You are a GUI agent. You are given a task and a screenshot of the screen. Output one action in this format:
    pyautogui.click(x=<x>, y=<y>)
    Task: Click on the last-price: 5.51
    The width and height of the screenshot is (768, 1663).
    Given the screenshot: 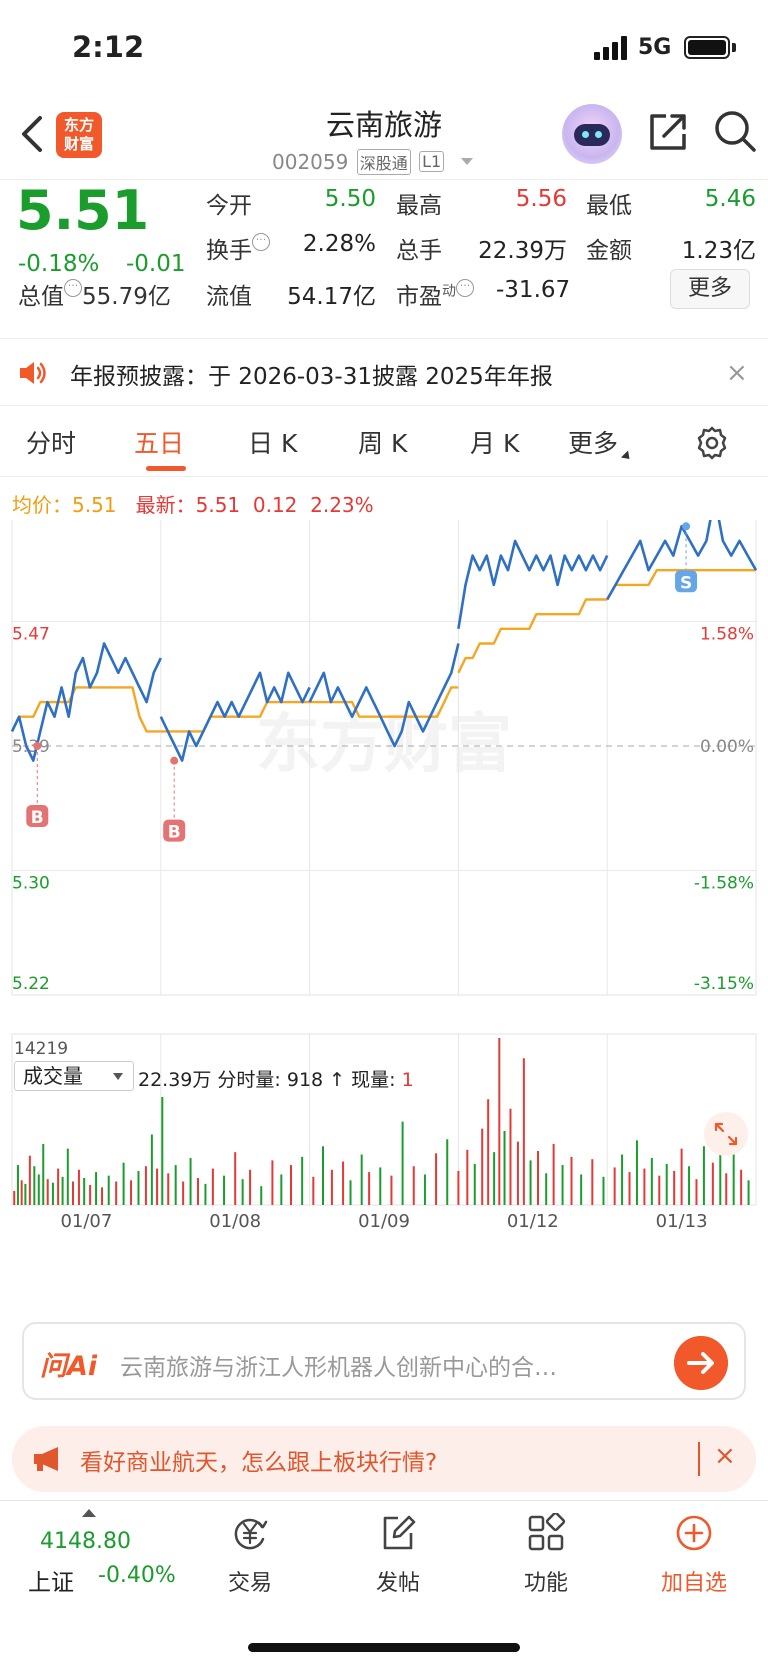 What is the action you would take?
    pyautogui.click(x=83, y=210)
    